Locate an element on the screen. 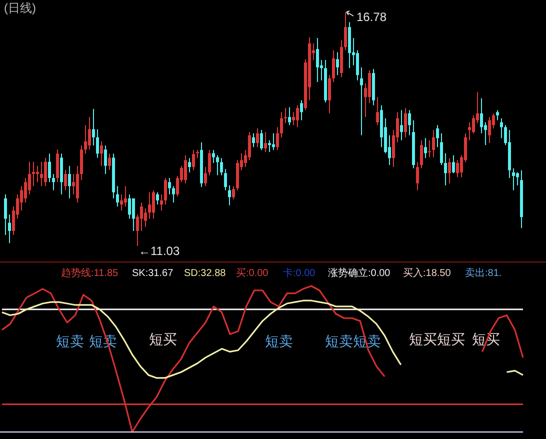  text: 卖出:81. is located at coordinates (483, 273).